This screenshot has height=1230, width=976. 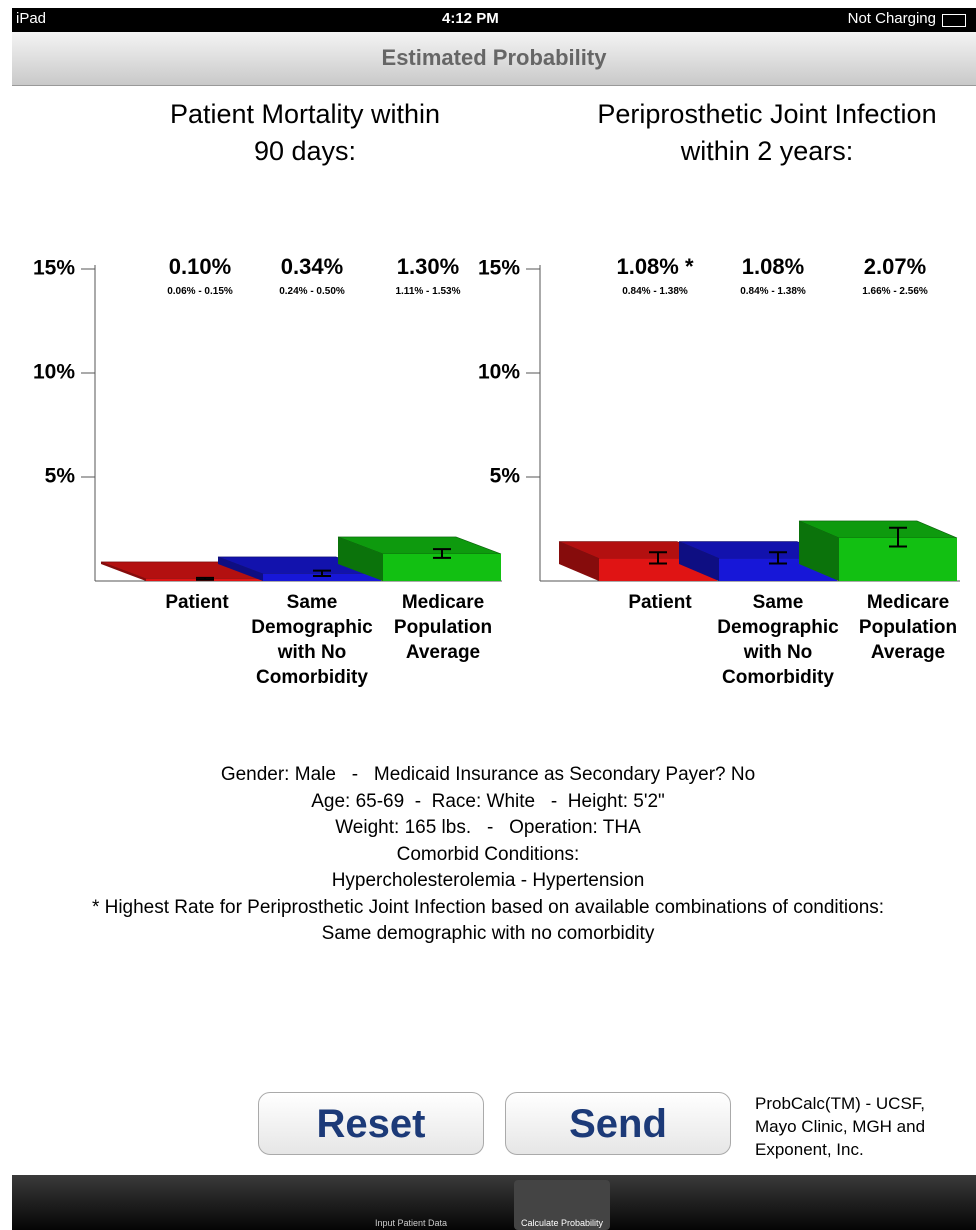 What do you see at coordinates (488, 827) in the screenshot?
I see `summary-line: Weight: 165 lbs. - Operation: THA` at bounding box center [488, 827].